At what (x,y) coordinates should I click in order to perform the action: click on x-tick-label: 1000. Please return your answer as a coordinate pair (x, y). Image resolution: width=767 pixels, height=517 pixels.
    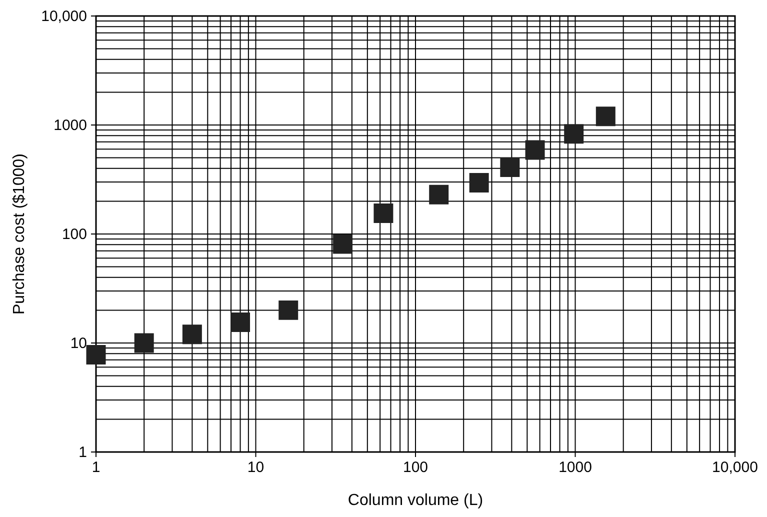
    Looking at the image, I should click on (575, 467).